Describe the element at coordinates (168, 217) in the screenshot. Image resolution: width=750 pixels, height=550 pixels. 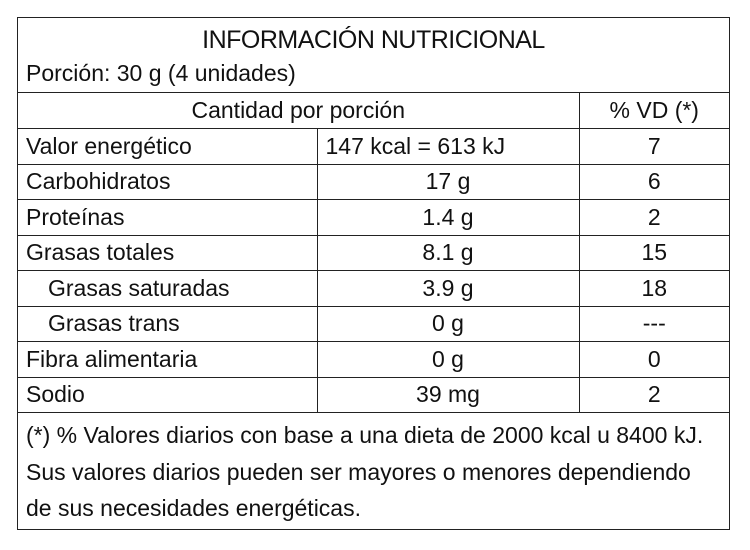
I see `nutrient-name: Proteínas` at that location.